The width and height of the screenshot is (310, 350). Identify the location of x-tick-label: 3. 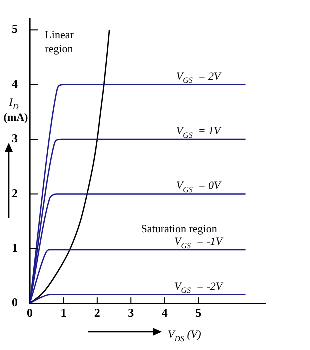
(131, 313).